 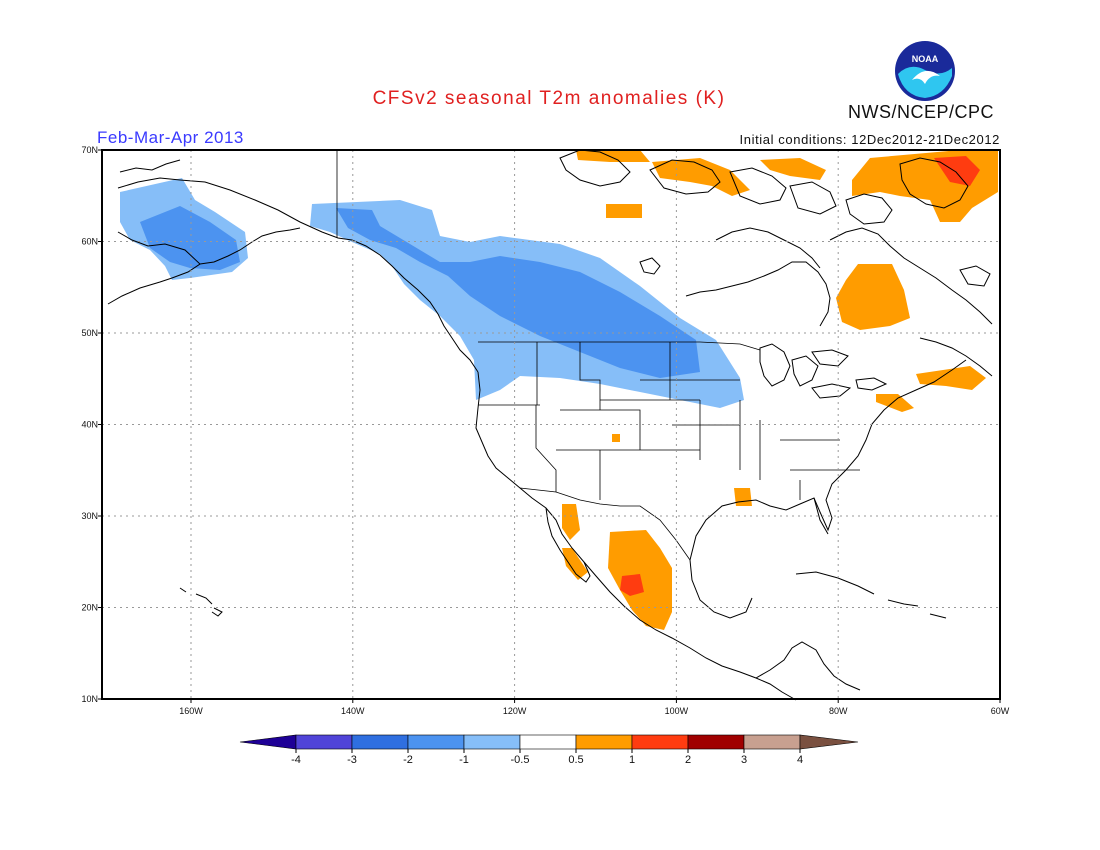 What do you see at coordinates (191, 711) in the screenshot?
I see `lon-label: 160W` at bounding box center [191, 711].